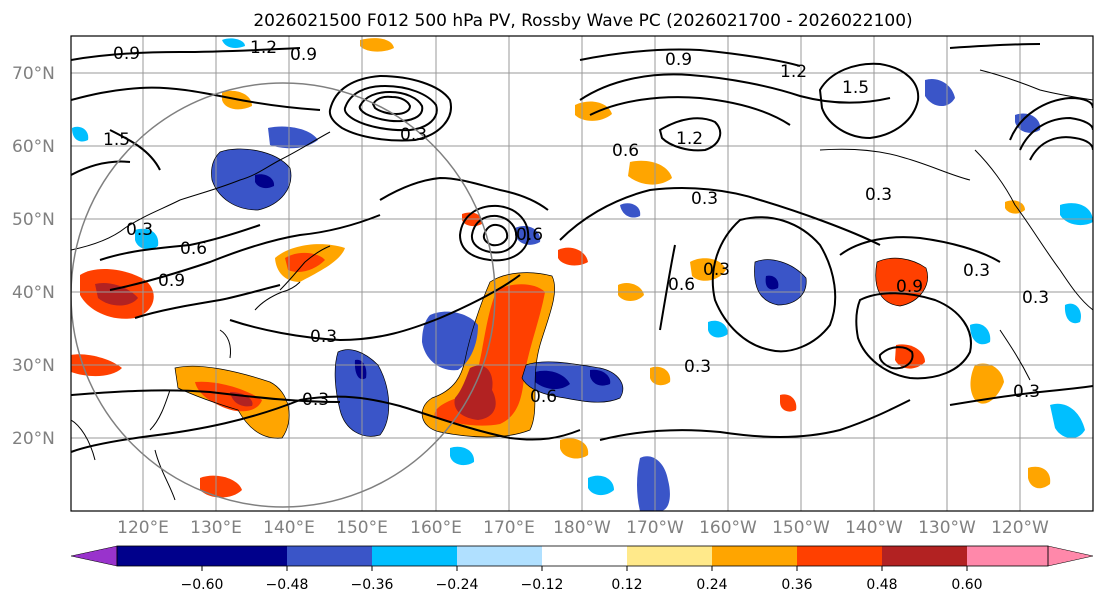 Image resolution: width=1105 pixels, height=604 pixels. What do you see at coordinates (33, 256) in the screenshot?
I see `latitude-labels: 70°N 60°N 50°N 40°N 30°N 20°N` at bounding box center [33, 256].